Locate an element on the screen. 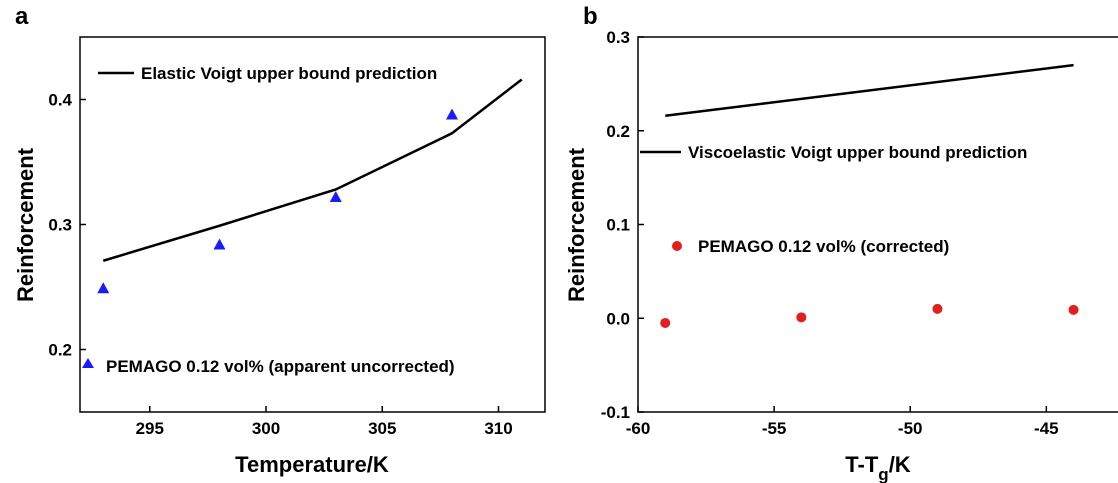 This screenshot has height=483, width=1118. panel-b-y-tick-label: -0.1 is located at coordinates (615, 412).